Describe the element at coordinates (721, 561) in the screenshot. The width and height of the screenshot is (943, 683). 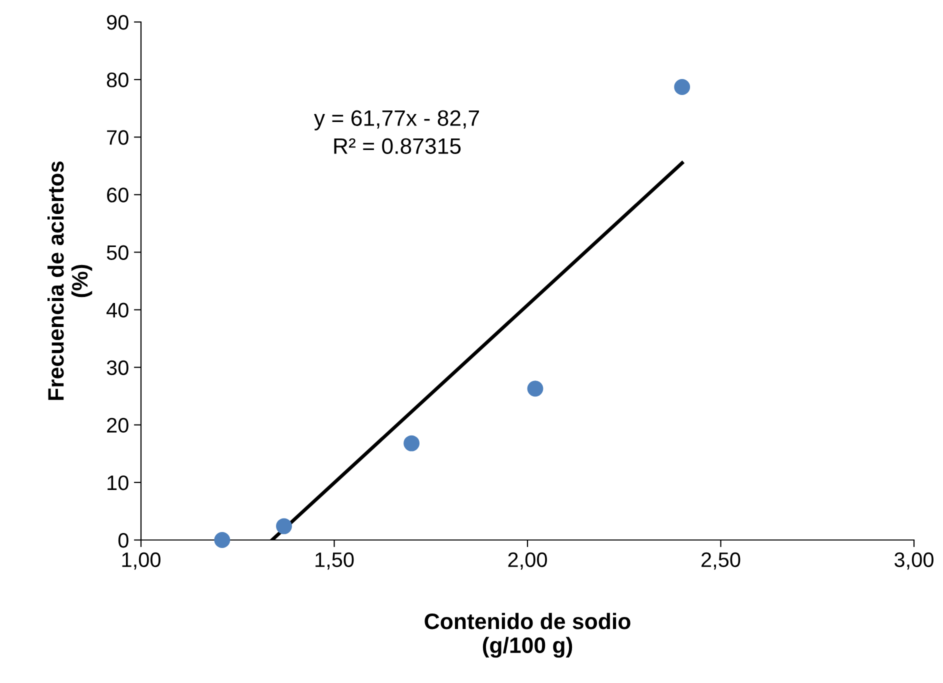
I see `x-tick-label: 2,50` at that location.